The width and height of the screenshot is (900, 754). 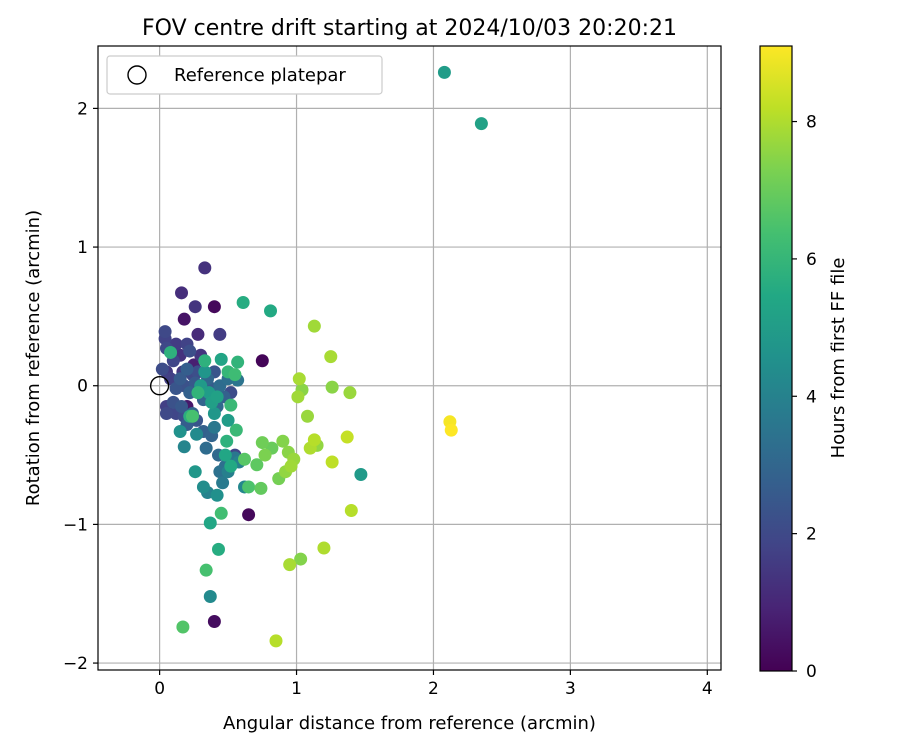 I want to click on x-tick-label: 0, so click(x=159, y=689).